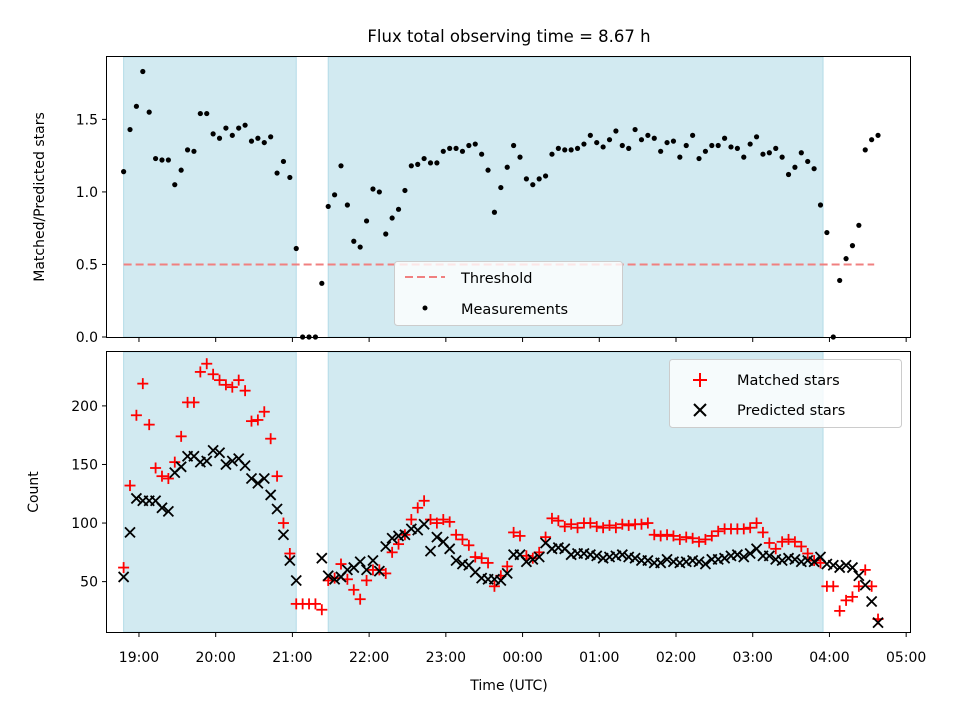 Image resolution: width=960 pixels, height=720 pixels. I want to click on x-axis-label: Time (UTC), so click(508, 686).